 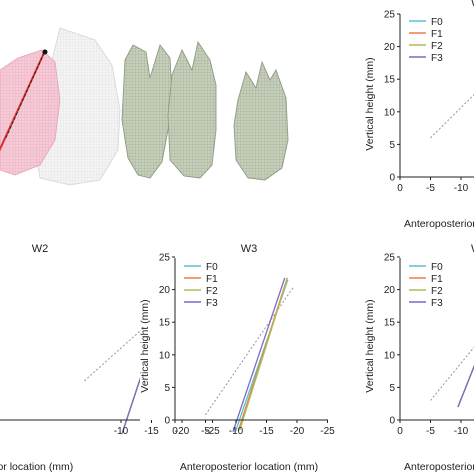 I want to click on tooth-mesh-middle, so click(x=192, y=109).